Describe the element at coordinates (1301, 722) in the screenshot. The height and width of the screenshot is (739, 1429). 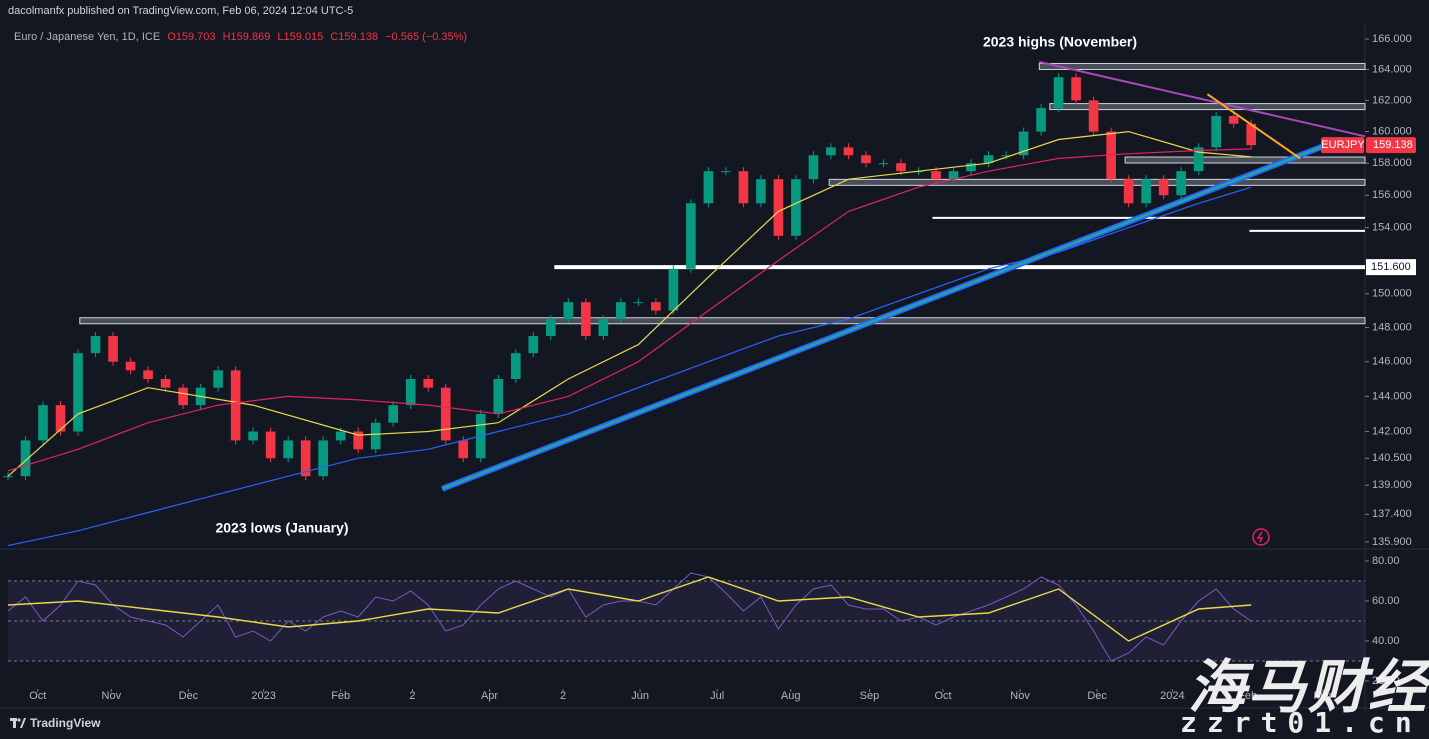
I see `watermark-url: zzrt01.cn` at that location.